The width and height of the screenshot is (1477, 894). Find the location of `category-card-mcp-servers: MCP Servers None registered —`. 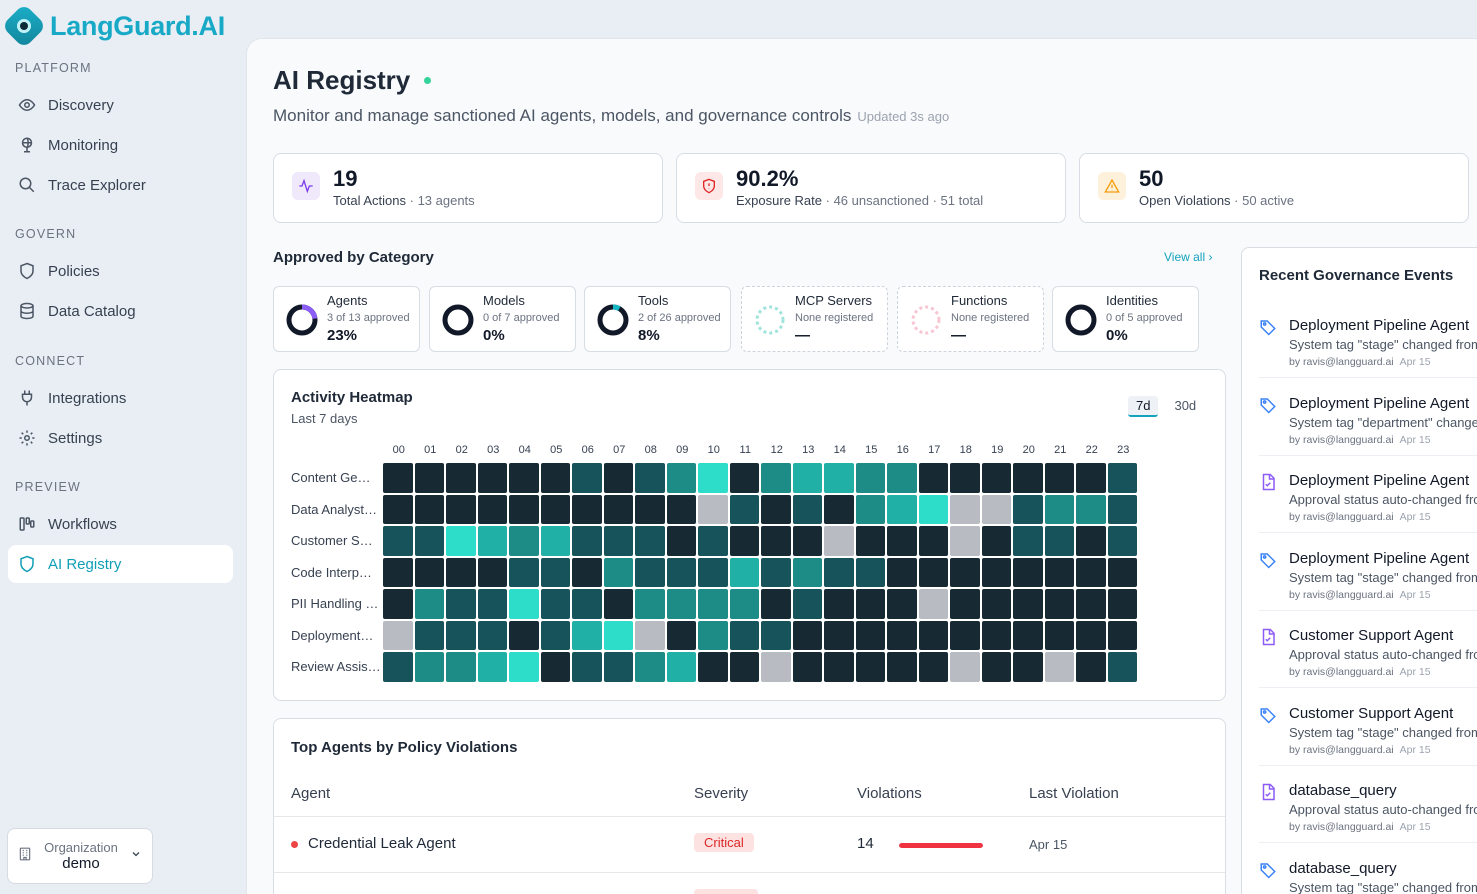

category-card-mcp-servers: MCP Servers None registered — is located at coordinates (814, 319).